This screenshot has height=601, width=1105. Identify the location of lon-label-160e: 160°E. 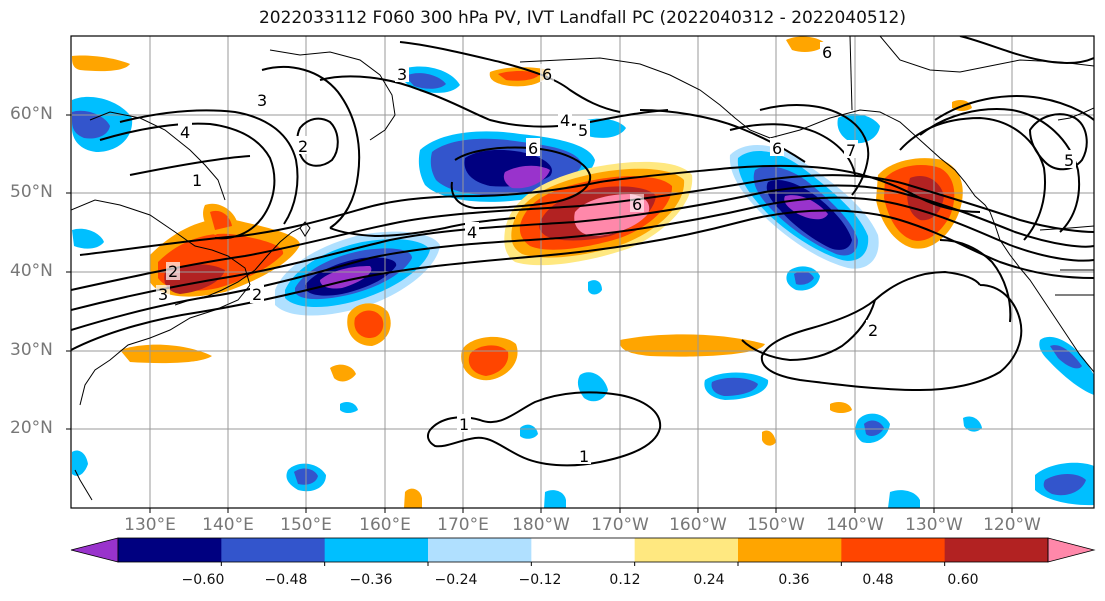
(385, 525).